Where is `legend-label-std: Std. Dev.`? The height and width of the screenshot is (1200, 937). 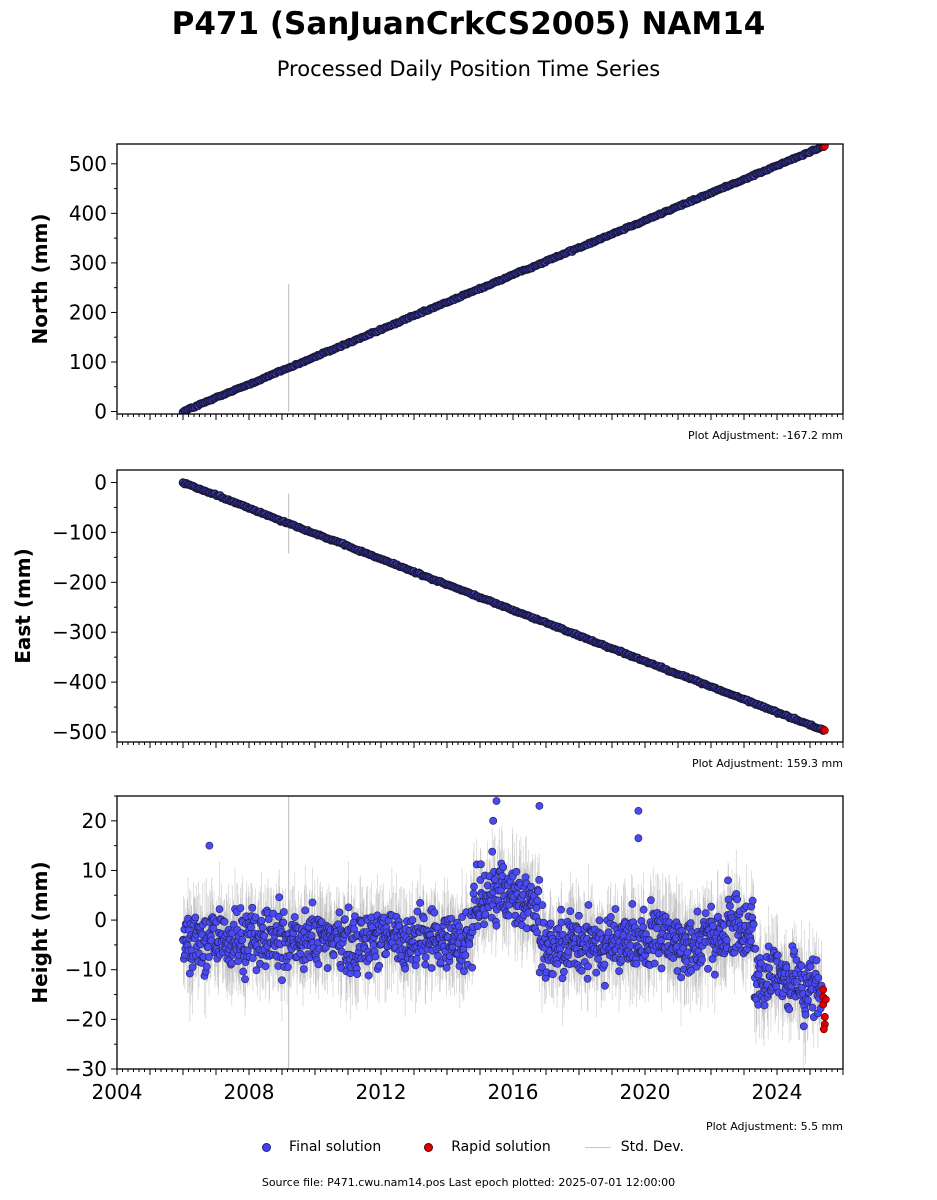
legend-label-std: Std. Dev. is located at coordinates (652, 1147).